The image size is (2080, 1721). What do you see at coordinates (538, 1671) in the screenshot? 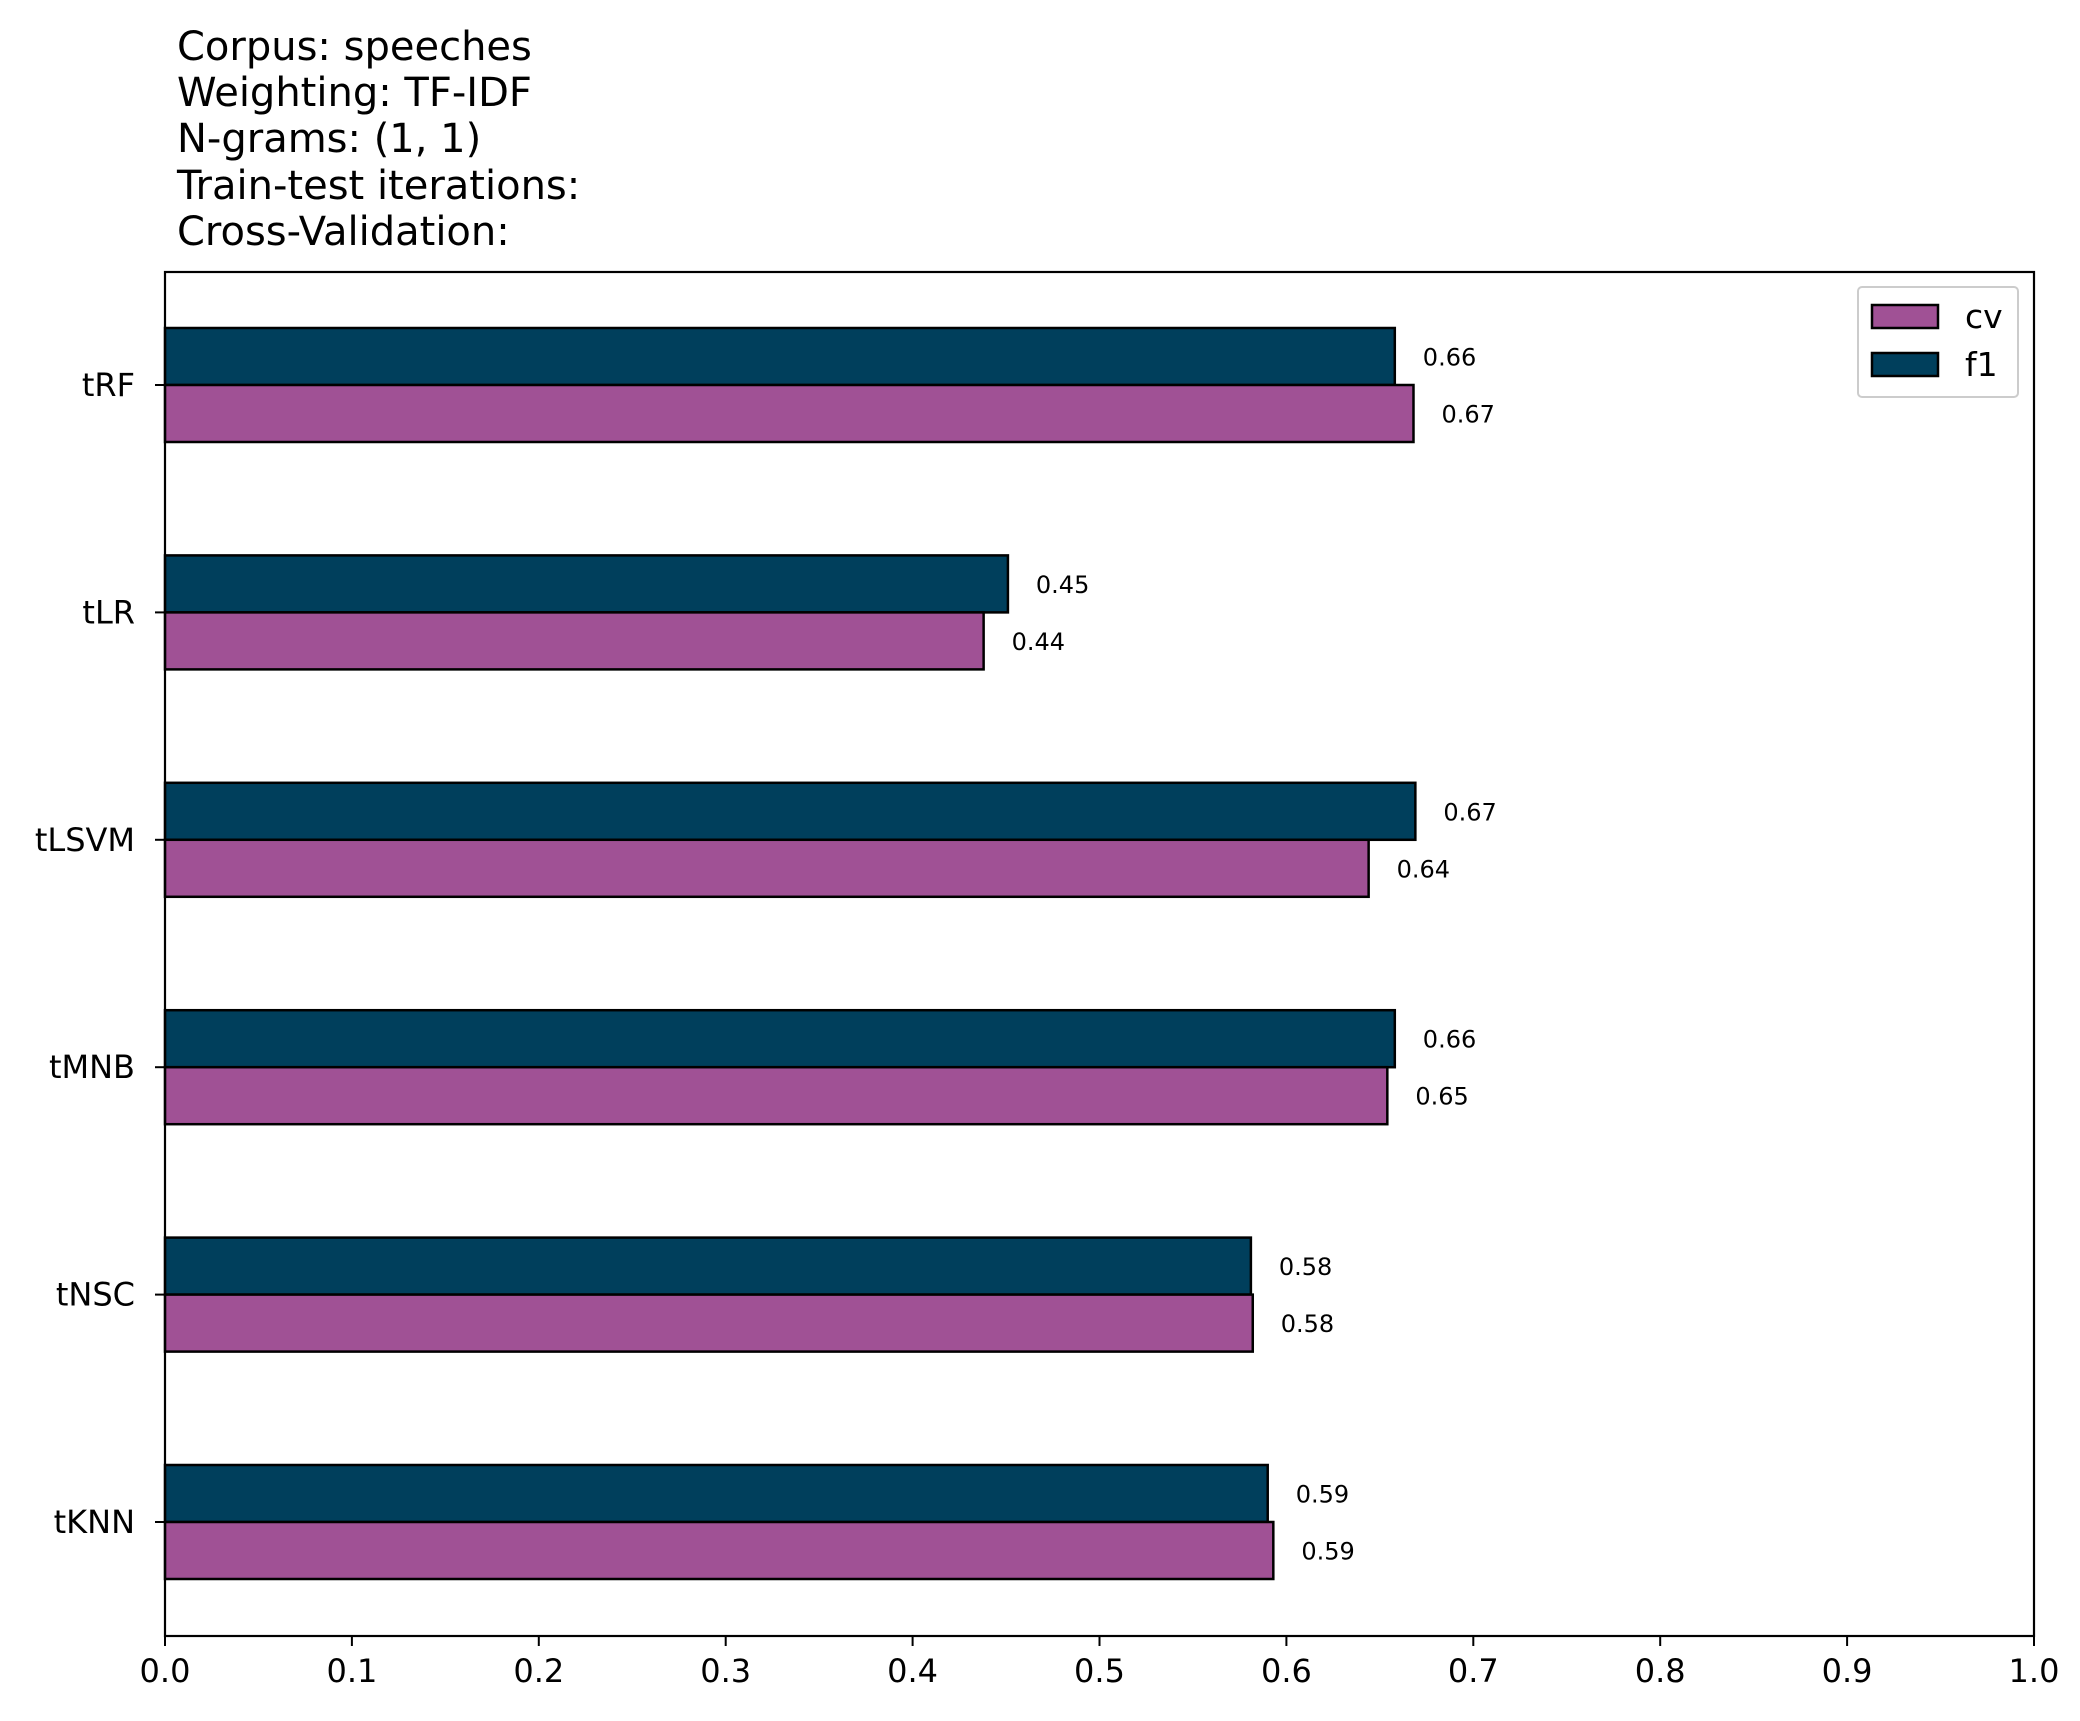
I see `x-tick-label-2: 0.2` at bounding box center [538, 1671].